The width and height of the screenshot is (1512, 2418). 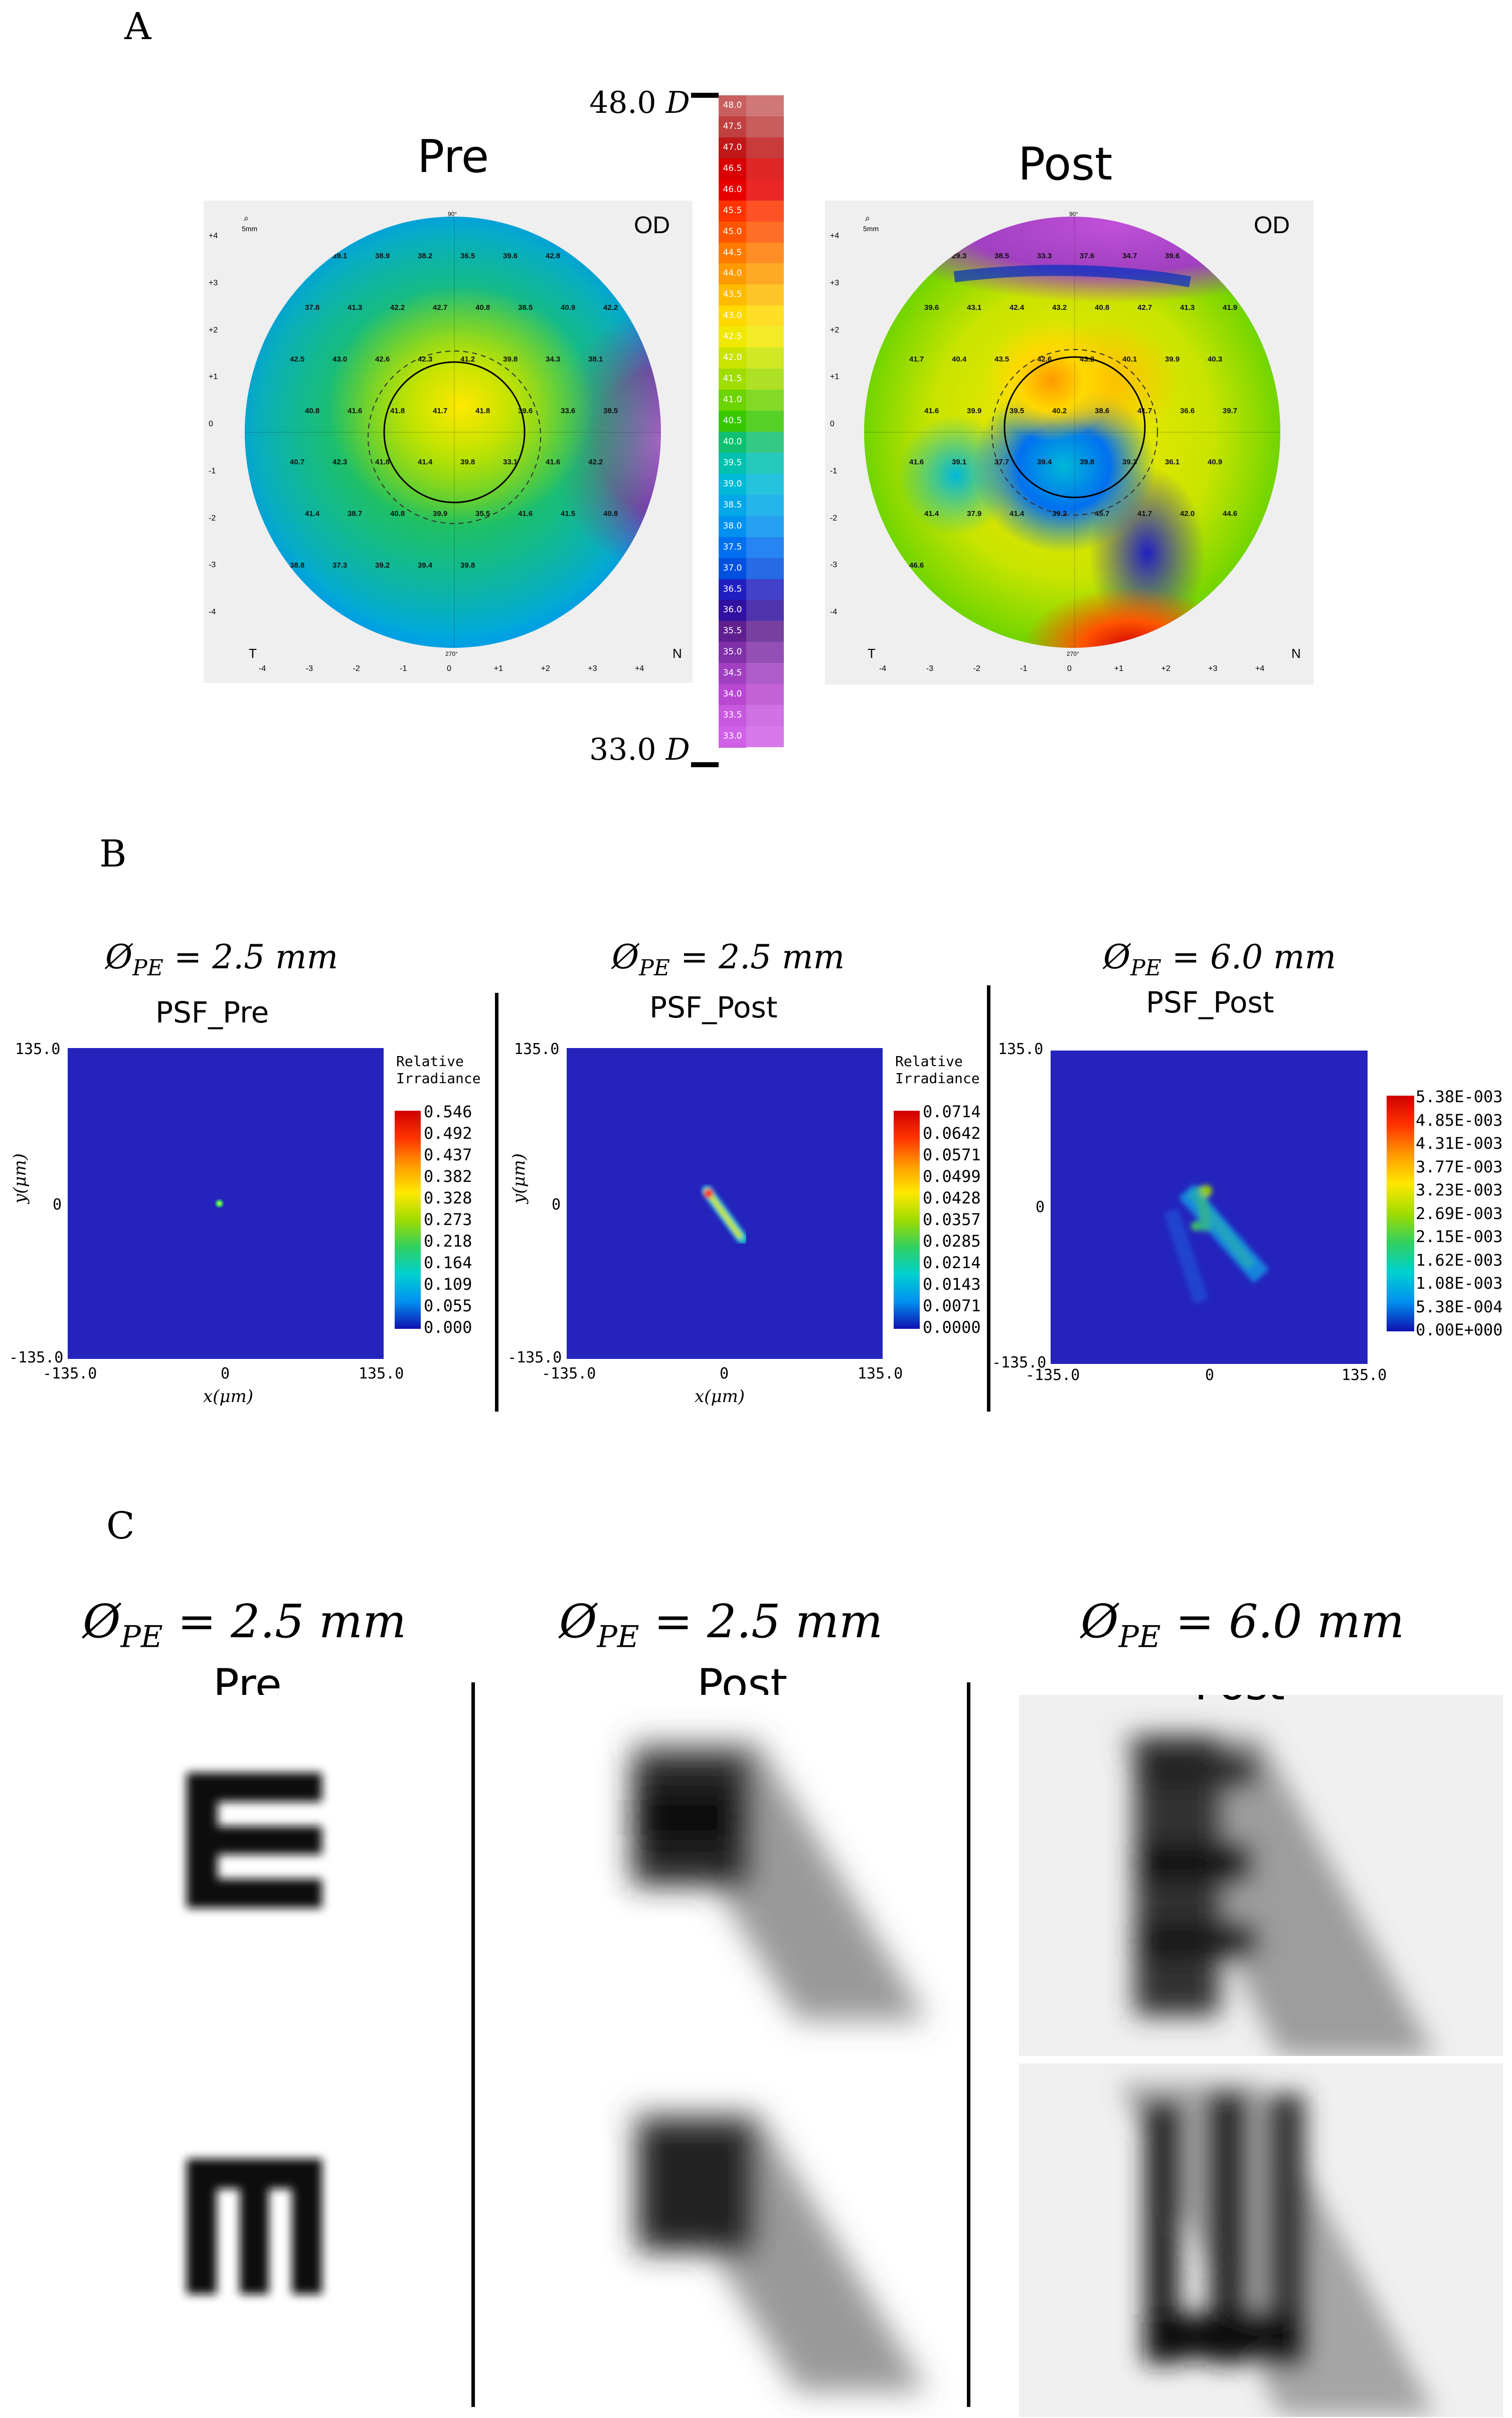 What do you see at coordinates (510, 462) in the screenshot?
I see `corneal-power-reading: 33.1` at bounding box center [510, 462].